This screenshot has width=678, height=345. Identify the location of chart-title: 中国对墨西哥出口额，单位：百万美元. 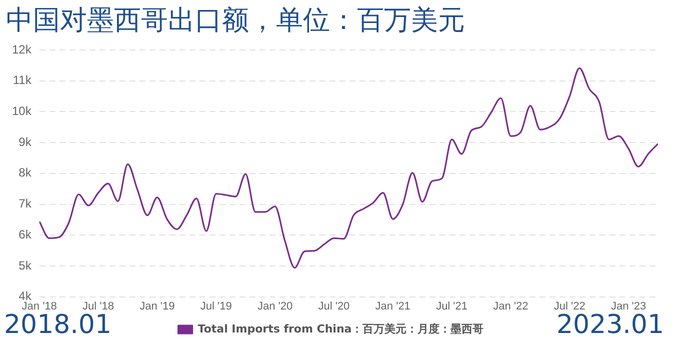
(235, 21).